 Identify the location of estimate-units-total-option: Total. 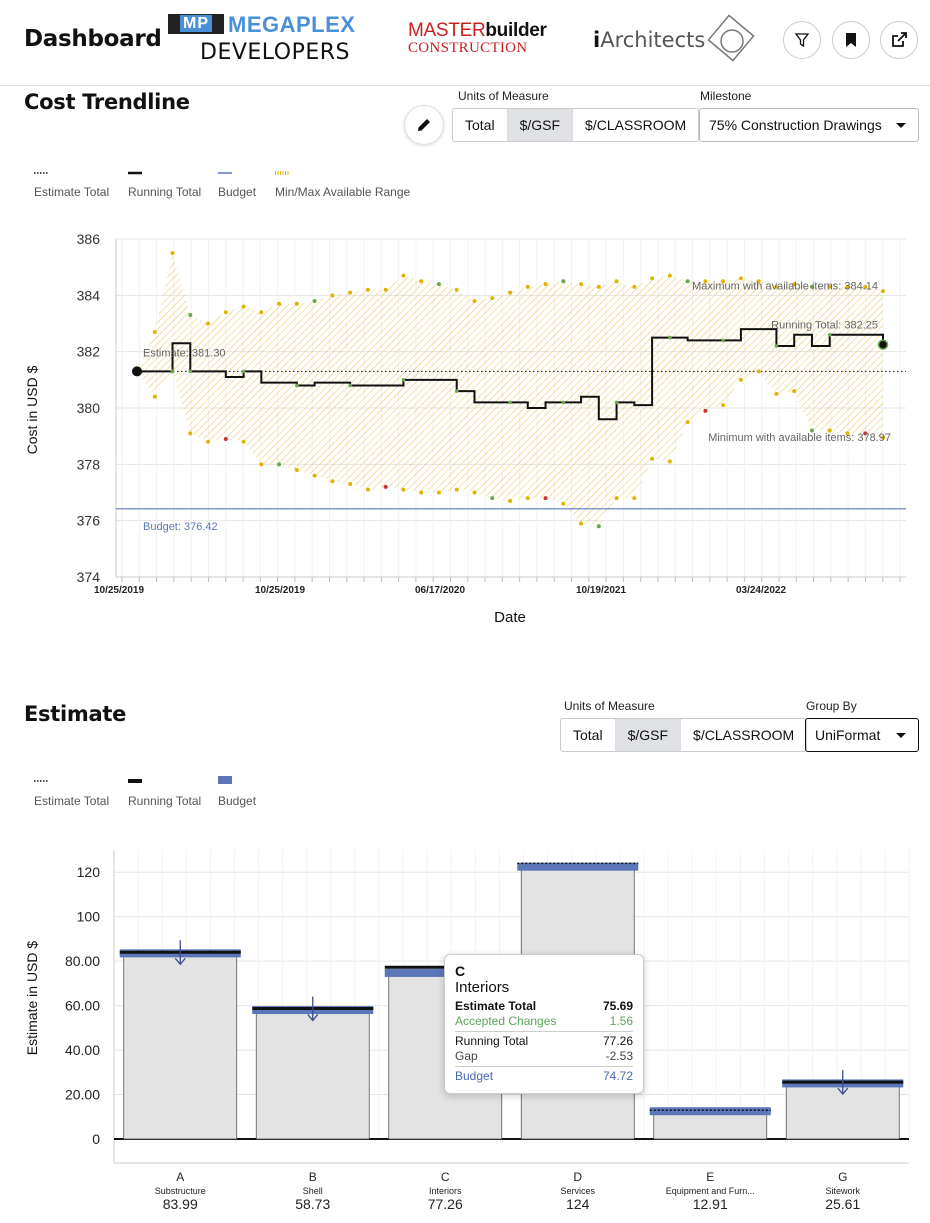
(588, 735).